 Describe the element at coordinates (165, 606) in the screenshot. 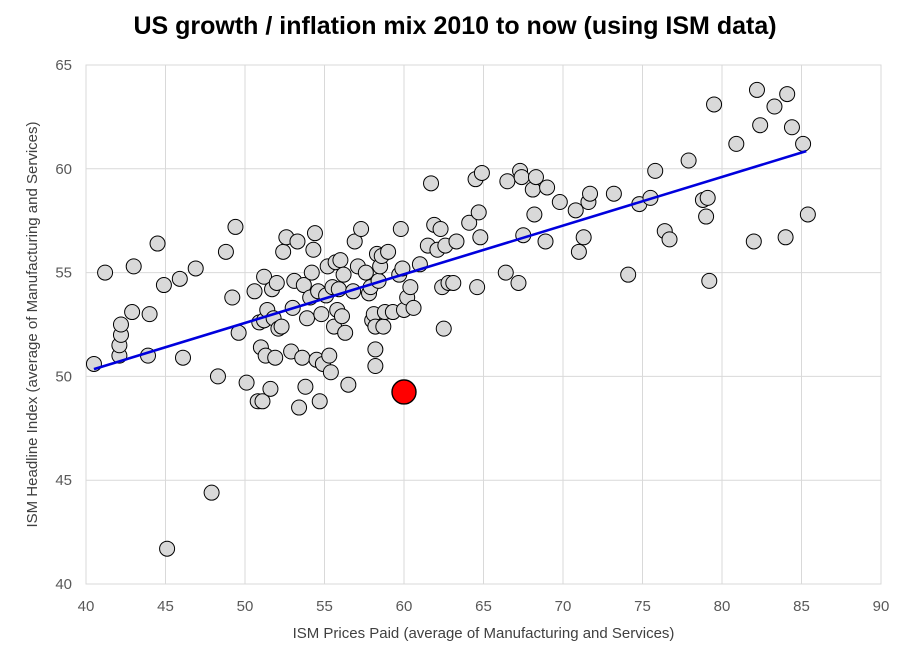

I see `x-tick-label: 45` at that location.